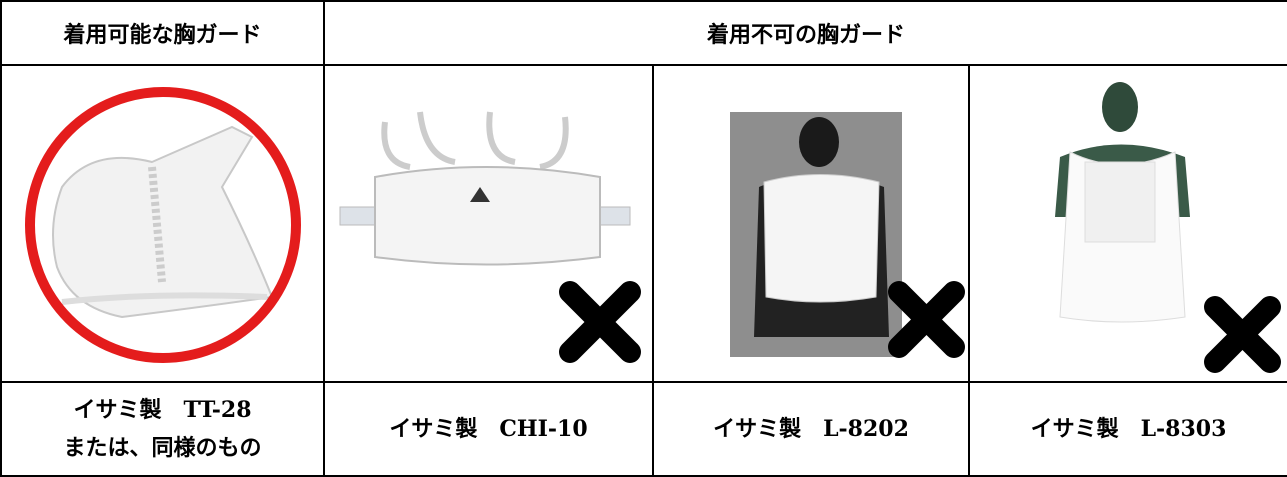 This screenshot has height=477, width=1287. I want to click on header-row: 着用可能な胸ガード 着用不可の胸ガード, so click(643, 33).